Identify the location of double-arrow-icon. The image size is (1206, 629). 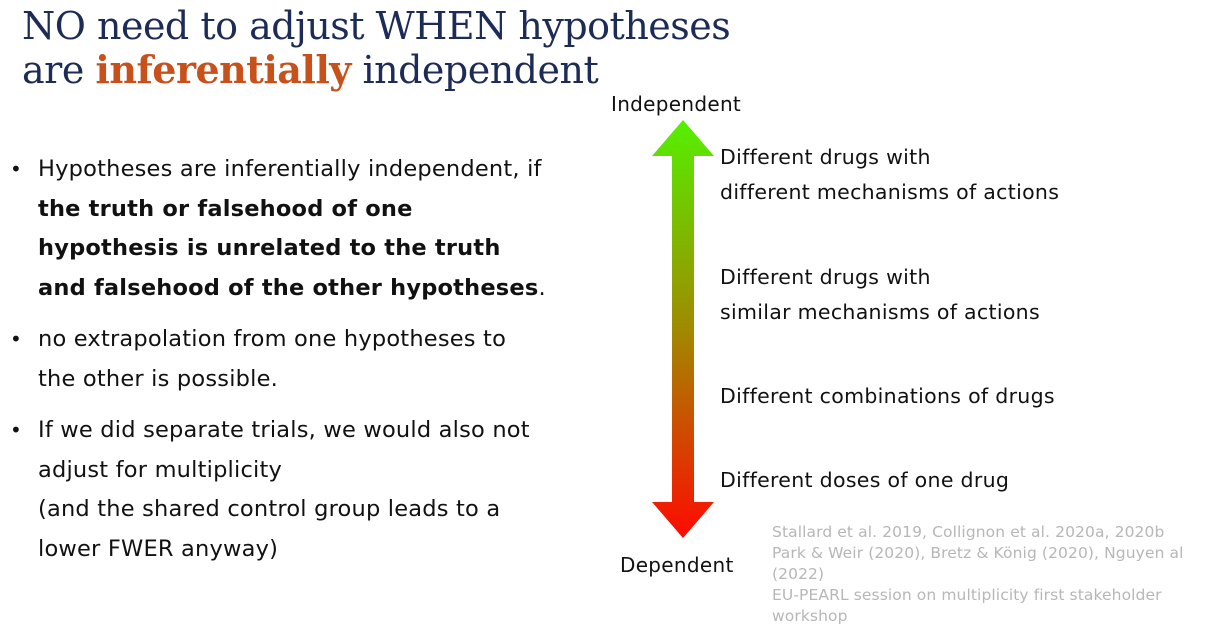
(683, 329).